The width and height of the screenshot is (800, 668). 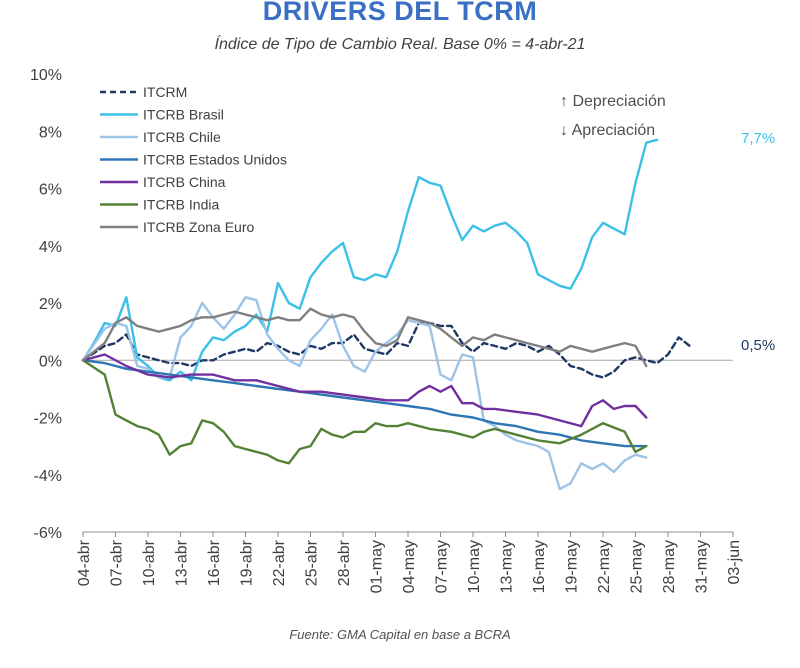 I want to click on y-tick-label: 0%, so click(x=50, y=361).